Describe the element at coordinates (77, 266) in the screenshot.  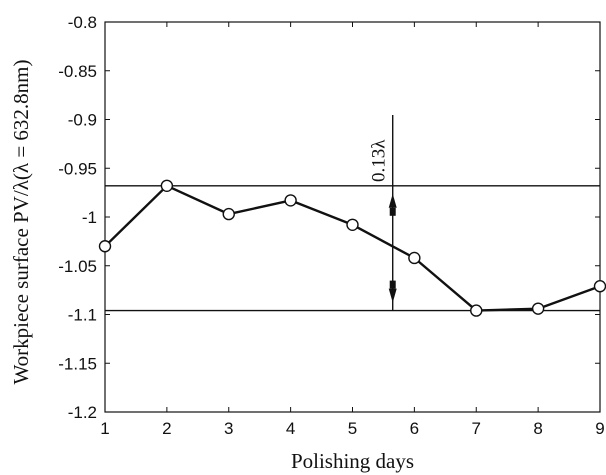
I see `y-tick-label: -1.05` at that location.